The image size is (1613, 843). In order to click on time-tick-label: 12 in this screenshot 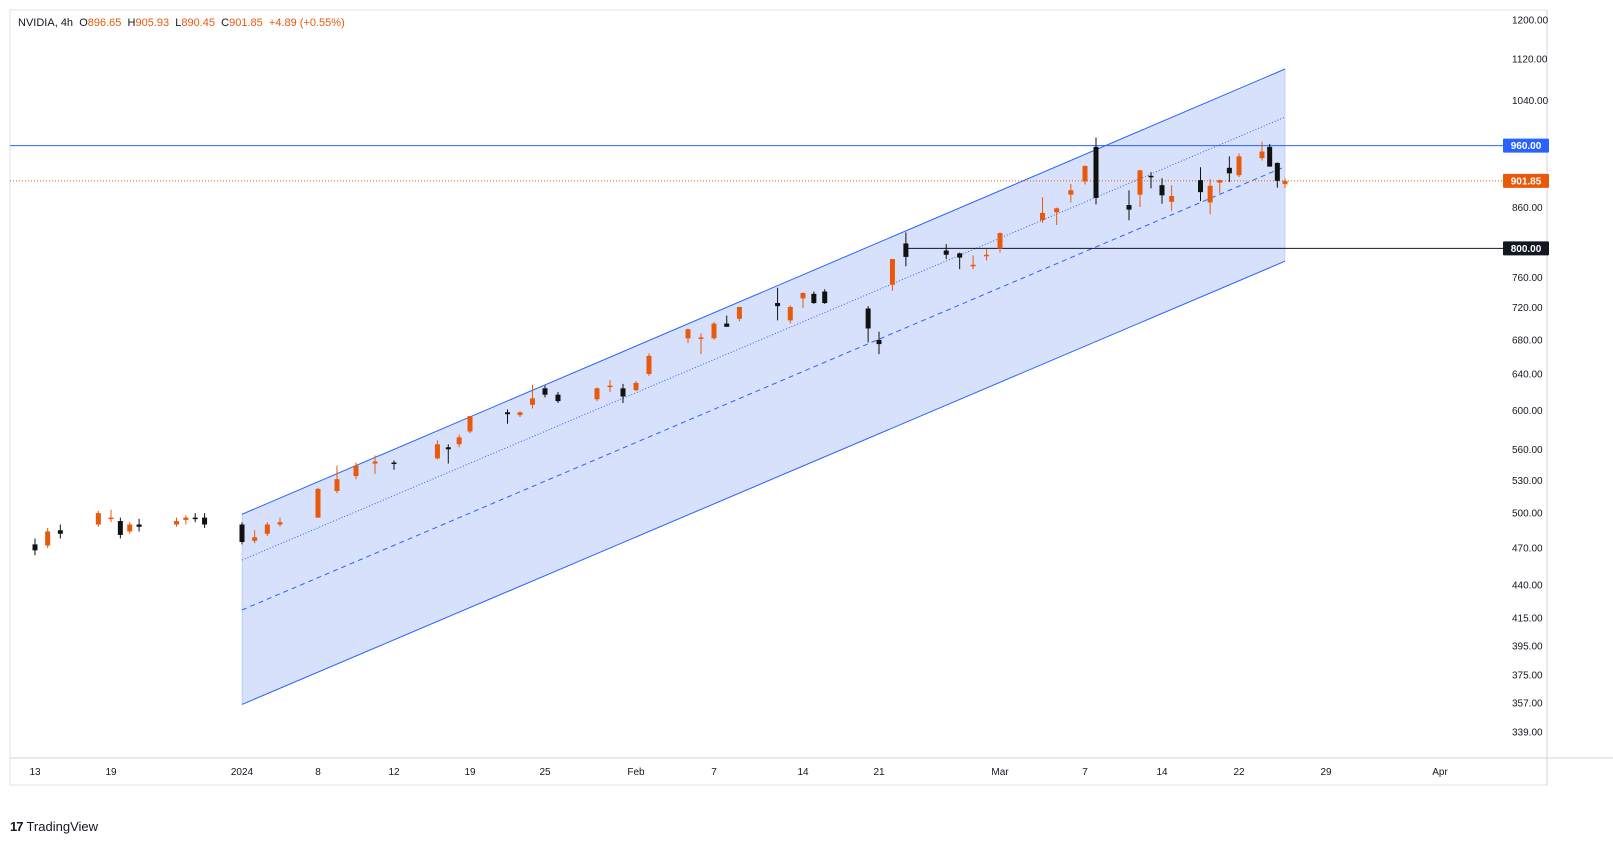, I will do `click(394, 772)`.